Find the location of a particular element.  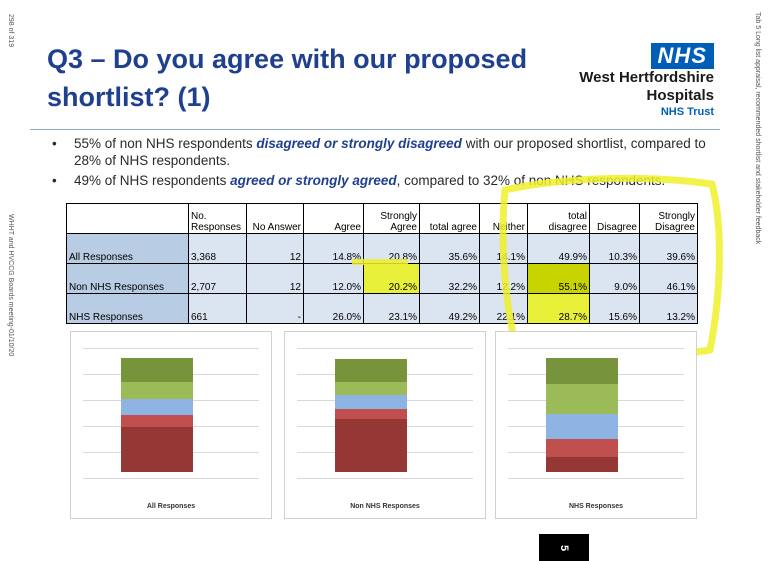

table-cell: 14.8% is located at coordinates (333, 248).